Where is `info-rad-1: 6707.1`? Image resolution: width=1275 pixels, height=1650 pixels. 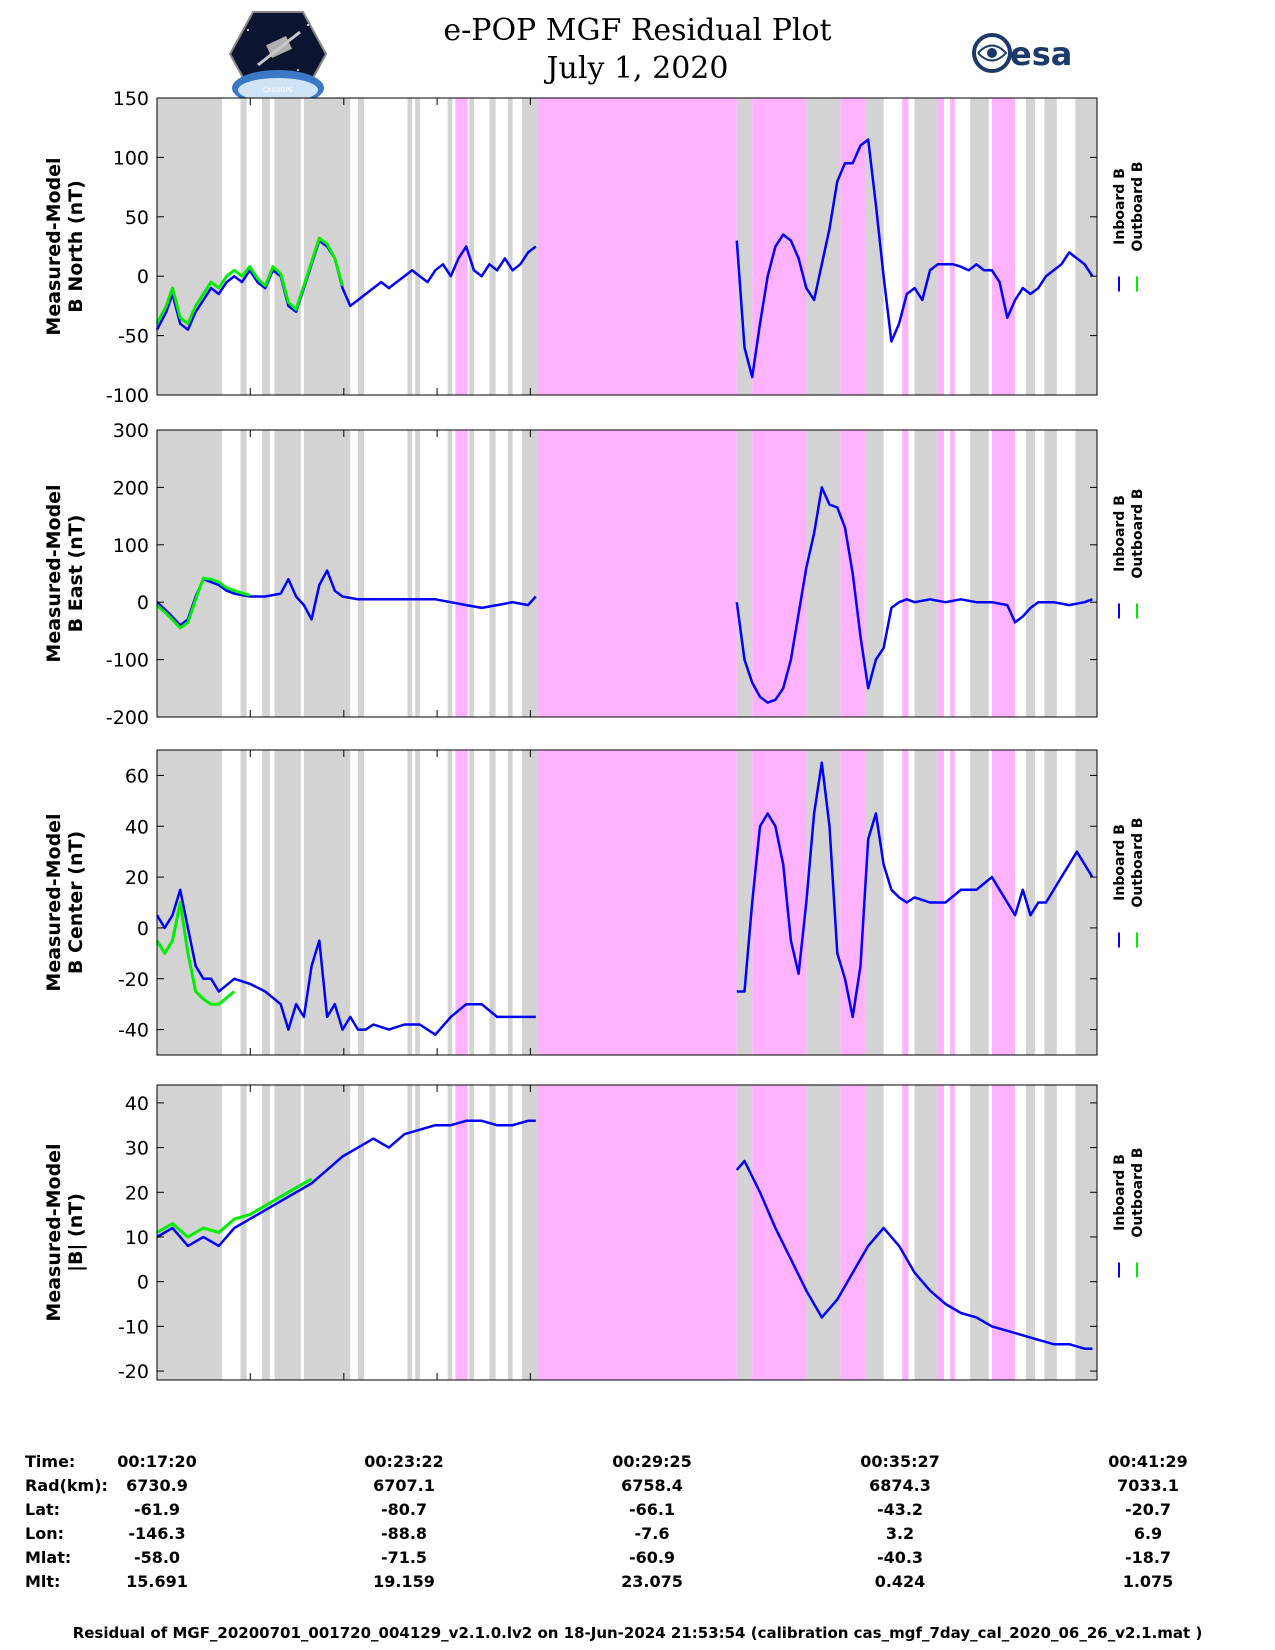 info-rad-1: 6707.1 is located at coordinates (404, 1485).